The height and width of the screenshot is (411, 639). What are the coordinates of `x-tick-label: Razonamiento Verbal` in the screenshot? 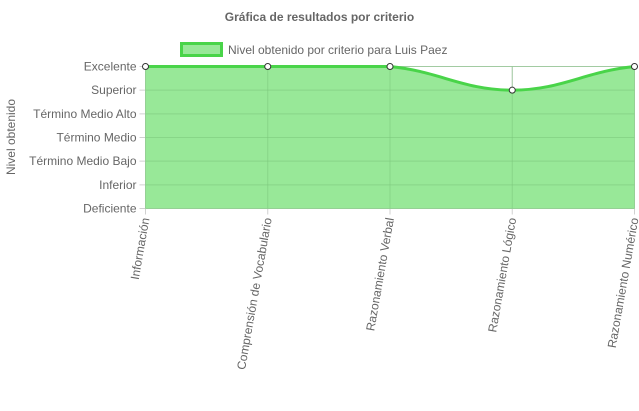 It's located at (380, 274).